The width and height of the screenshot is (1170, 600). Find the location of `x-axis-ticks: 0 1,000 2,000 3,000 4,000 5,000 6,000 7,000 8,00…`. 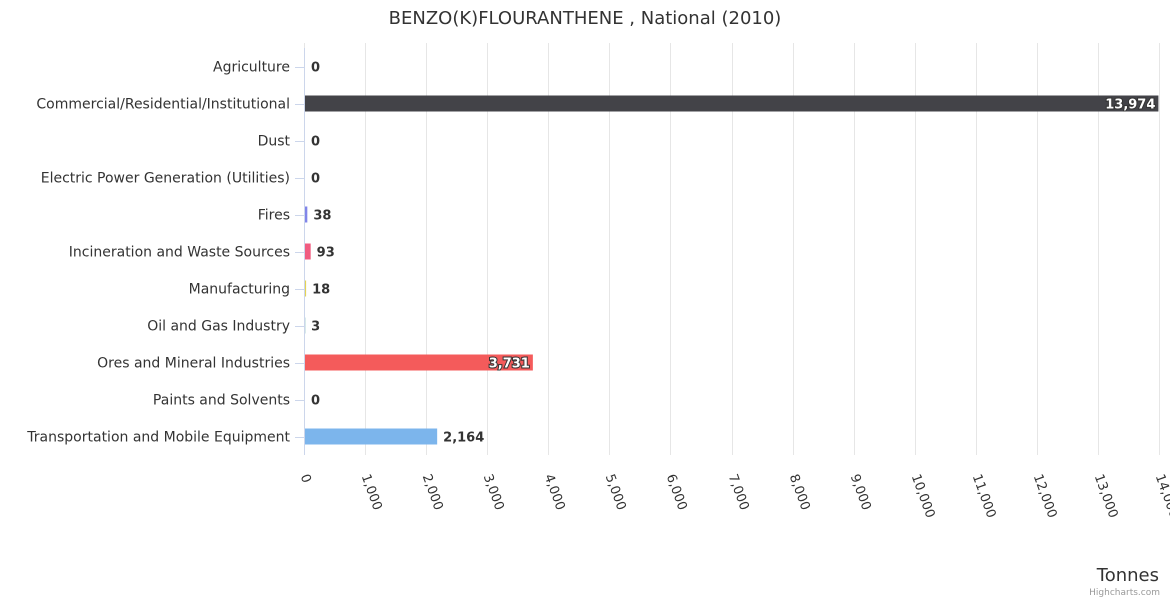

x-axis-ticks: 0 1,000 2,000 3,000 4,000 5,000 6,000 7,000 8,00… is located at coordinates (733, 496).